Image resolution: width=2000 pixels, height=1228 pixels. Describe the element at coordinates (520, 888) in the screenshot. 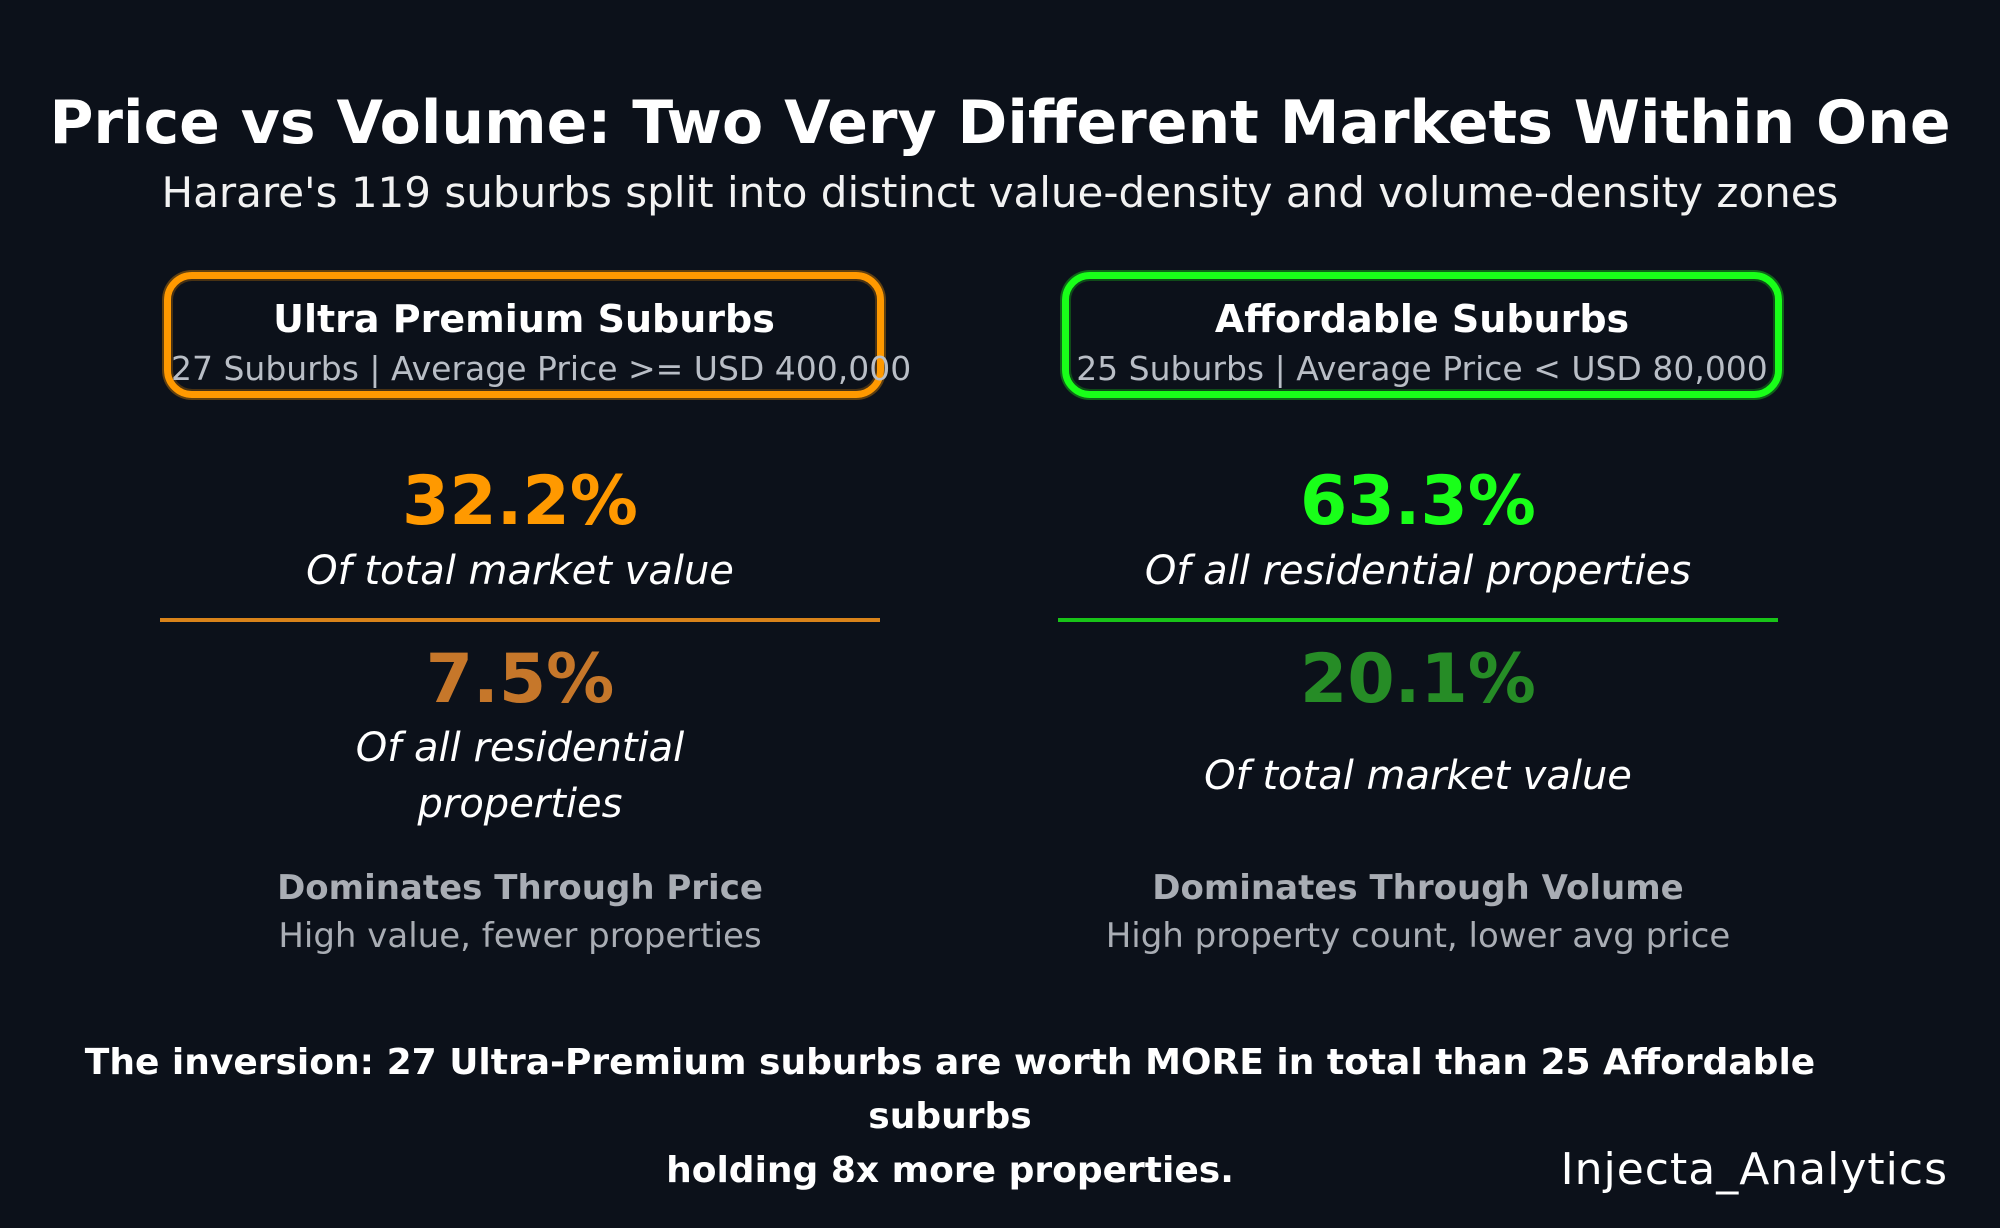

I see `ultra-premium-dominates-title: Dominates Through Price` at that location.